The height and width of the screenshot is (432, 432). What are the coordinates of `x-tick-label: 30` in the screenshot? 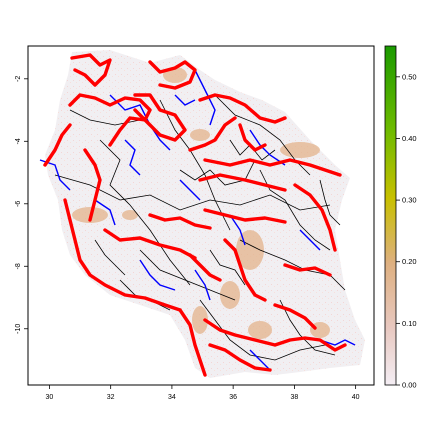 It's located at (50, 397).